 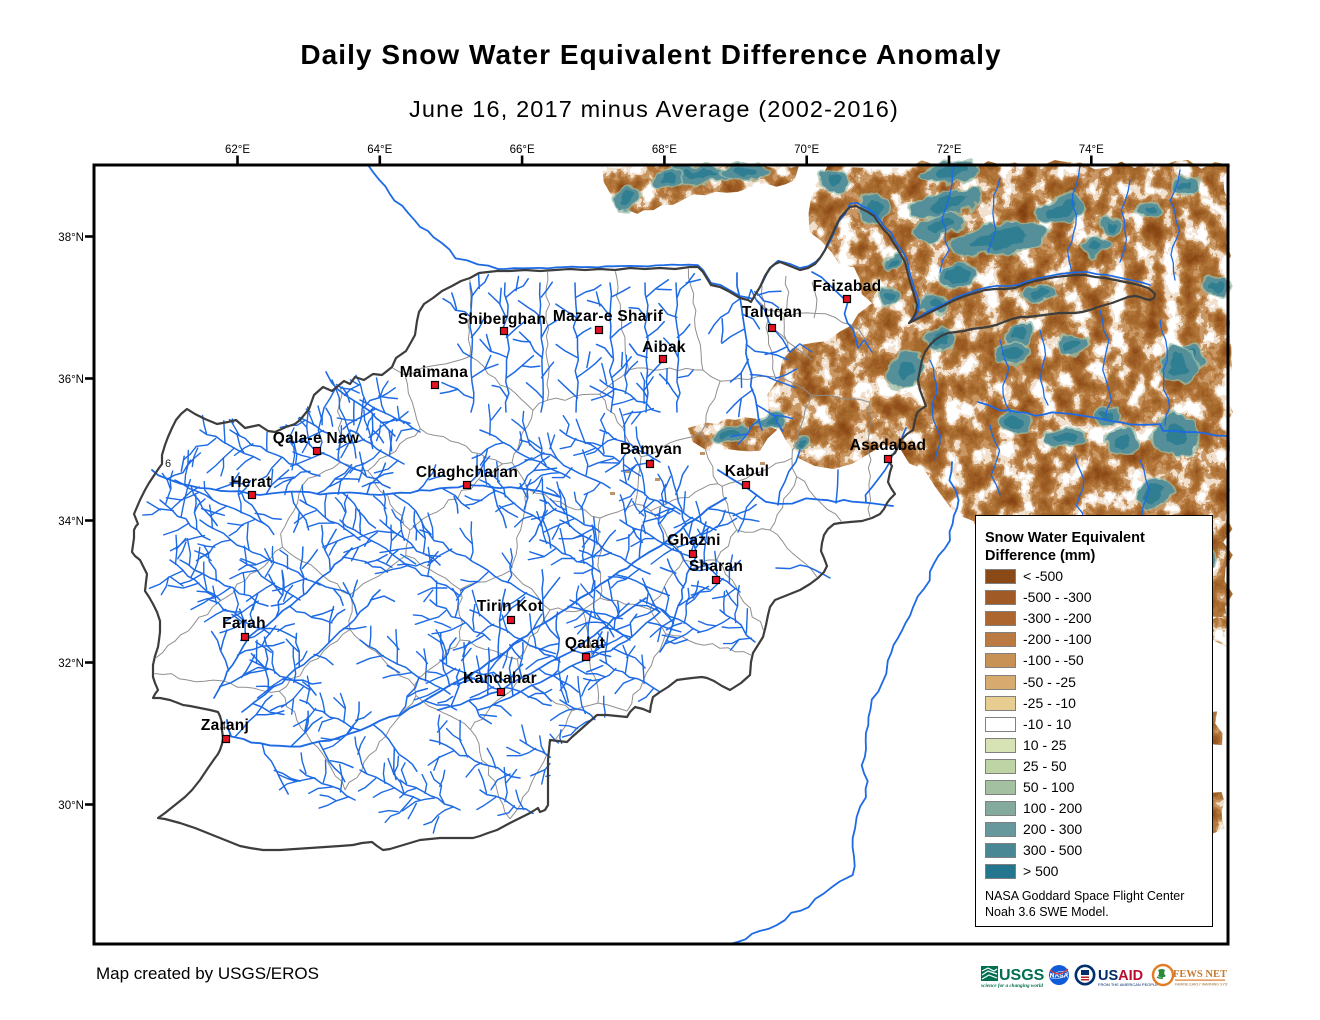 I want to click on svg-text: Kabul, so click(x=747, y=471).